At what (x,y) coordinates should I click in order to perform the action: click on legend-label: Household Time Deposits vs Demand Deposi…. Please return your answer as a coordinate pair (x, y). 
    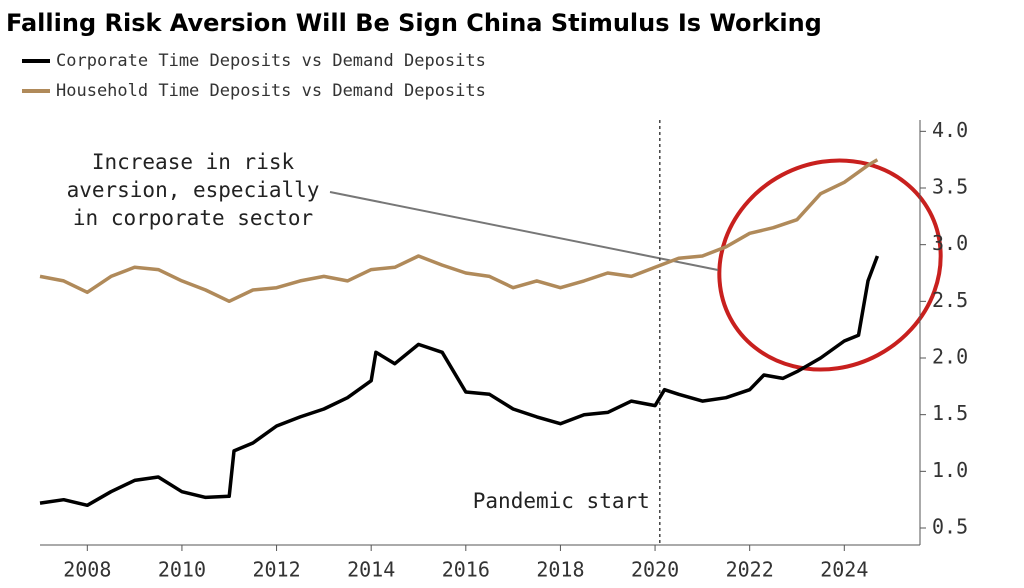
    Looking at the image, I should click on (271, 91).